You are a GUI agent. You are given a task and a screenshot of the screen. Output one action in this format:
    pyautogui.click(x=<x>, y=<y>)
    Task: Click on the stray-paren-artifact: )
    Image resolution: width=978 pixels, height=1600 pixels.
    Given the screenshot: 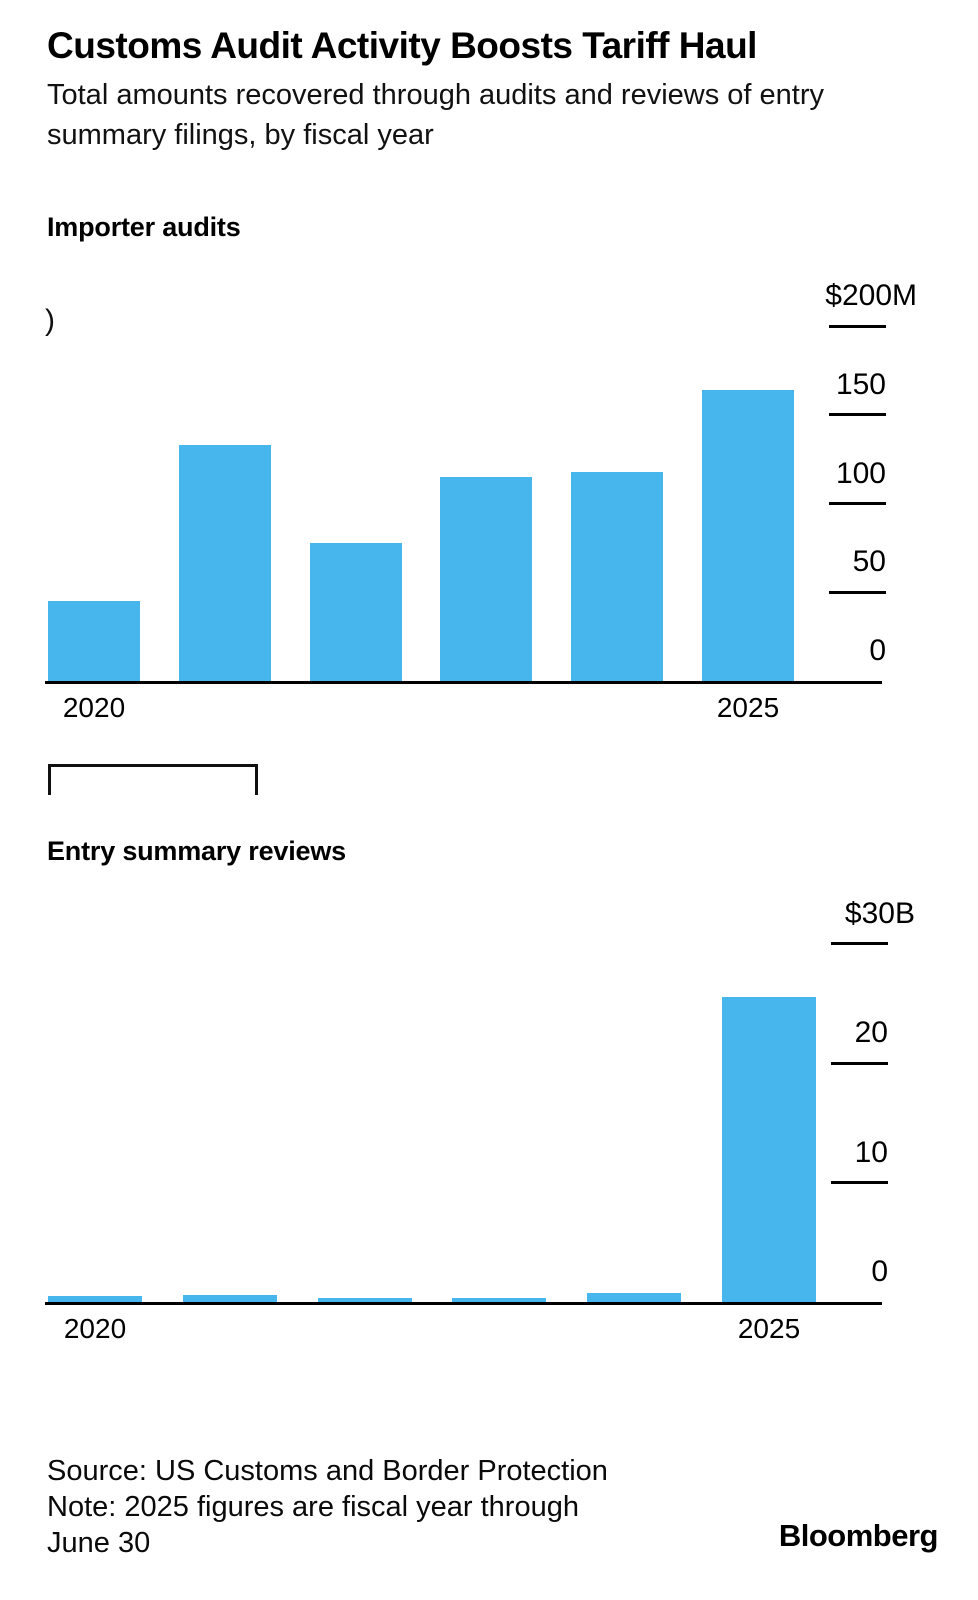 What is the action you would take?
    pyautogui.click(x=50, y=320)
    